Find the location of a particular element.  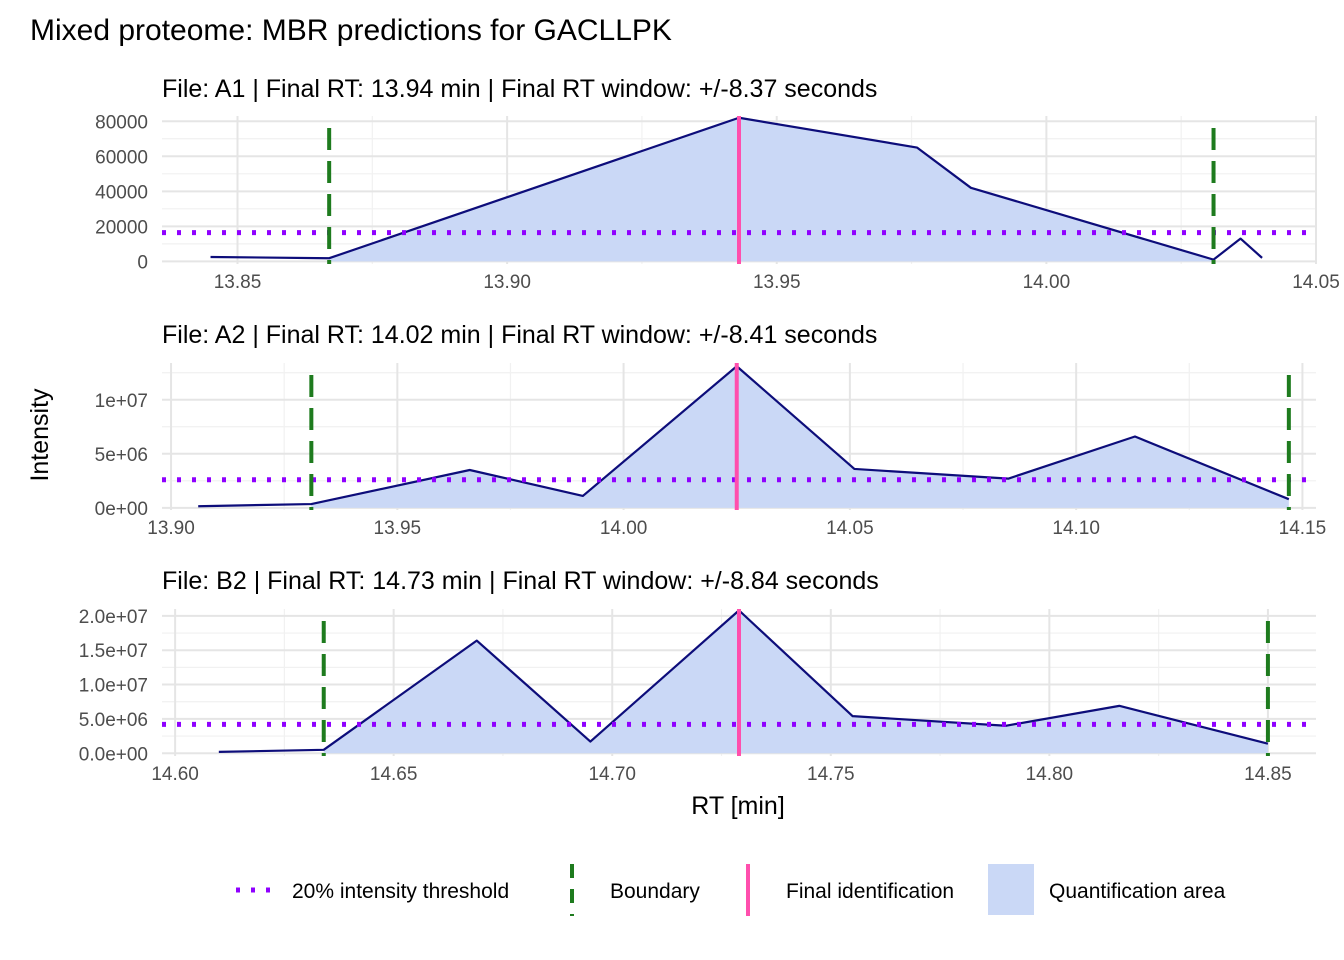

legend-label-identification: Final identification is located at coordinates (870, 891).